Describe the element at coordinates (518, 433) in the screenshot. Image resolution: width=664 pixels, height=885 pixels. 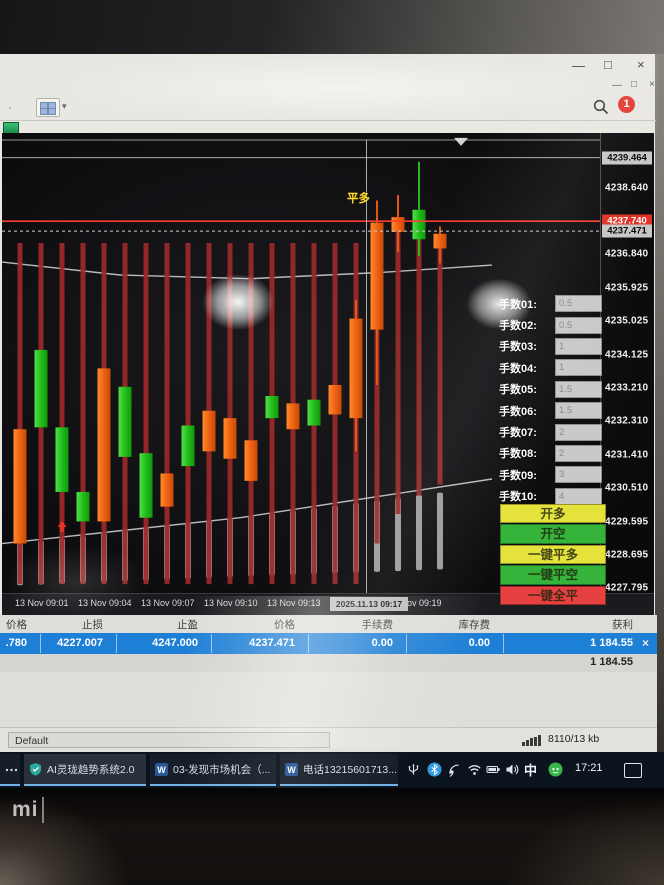
I see `lot-label: 手数07:` at that location.